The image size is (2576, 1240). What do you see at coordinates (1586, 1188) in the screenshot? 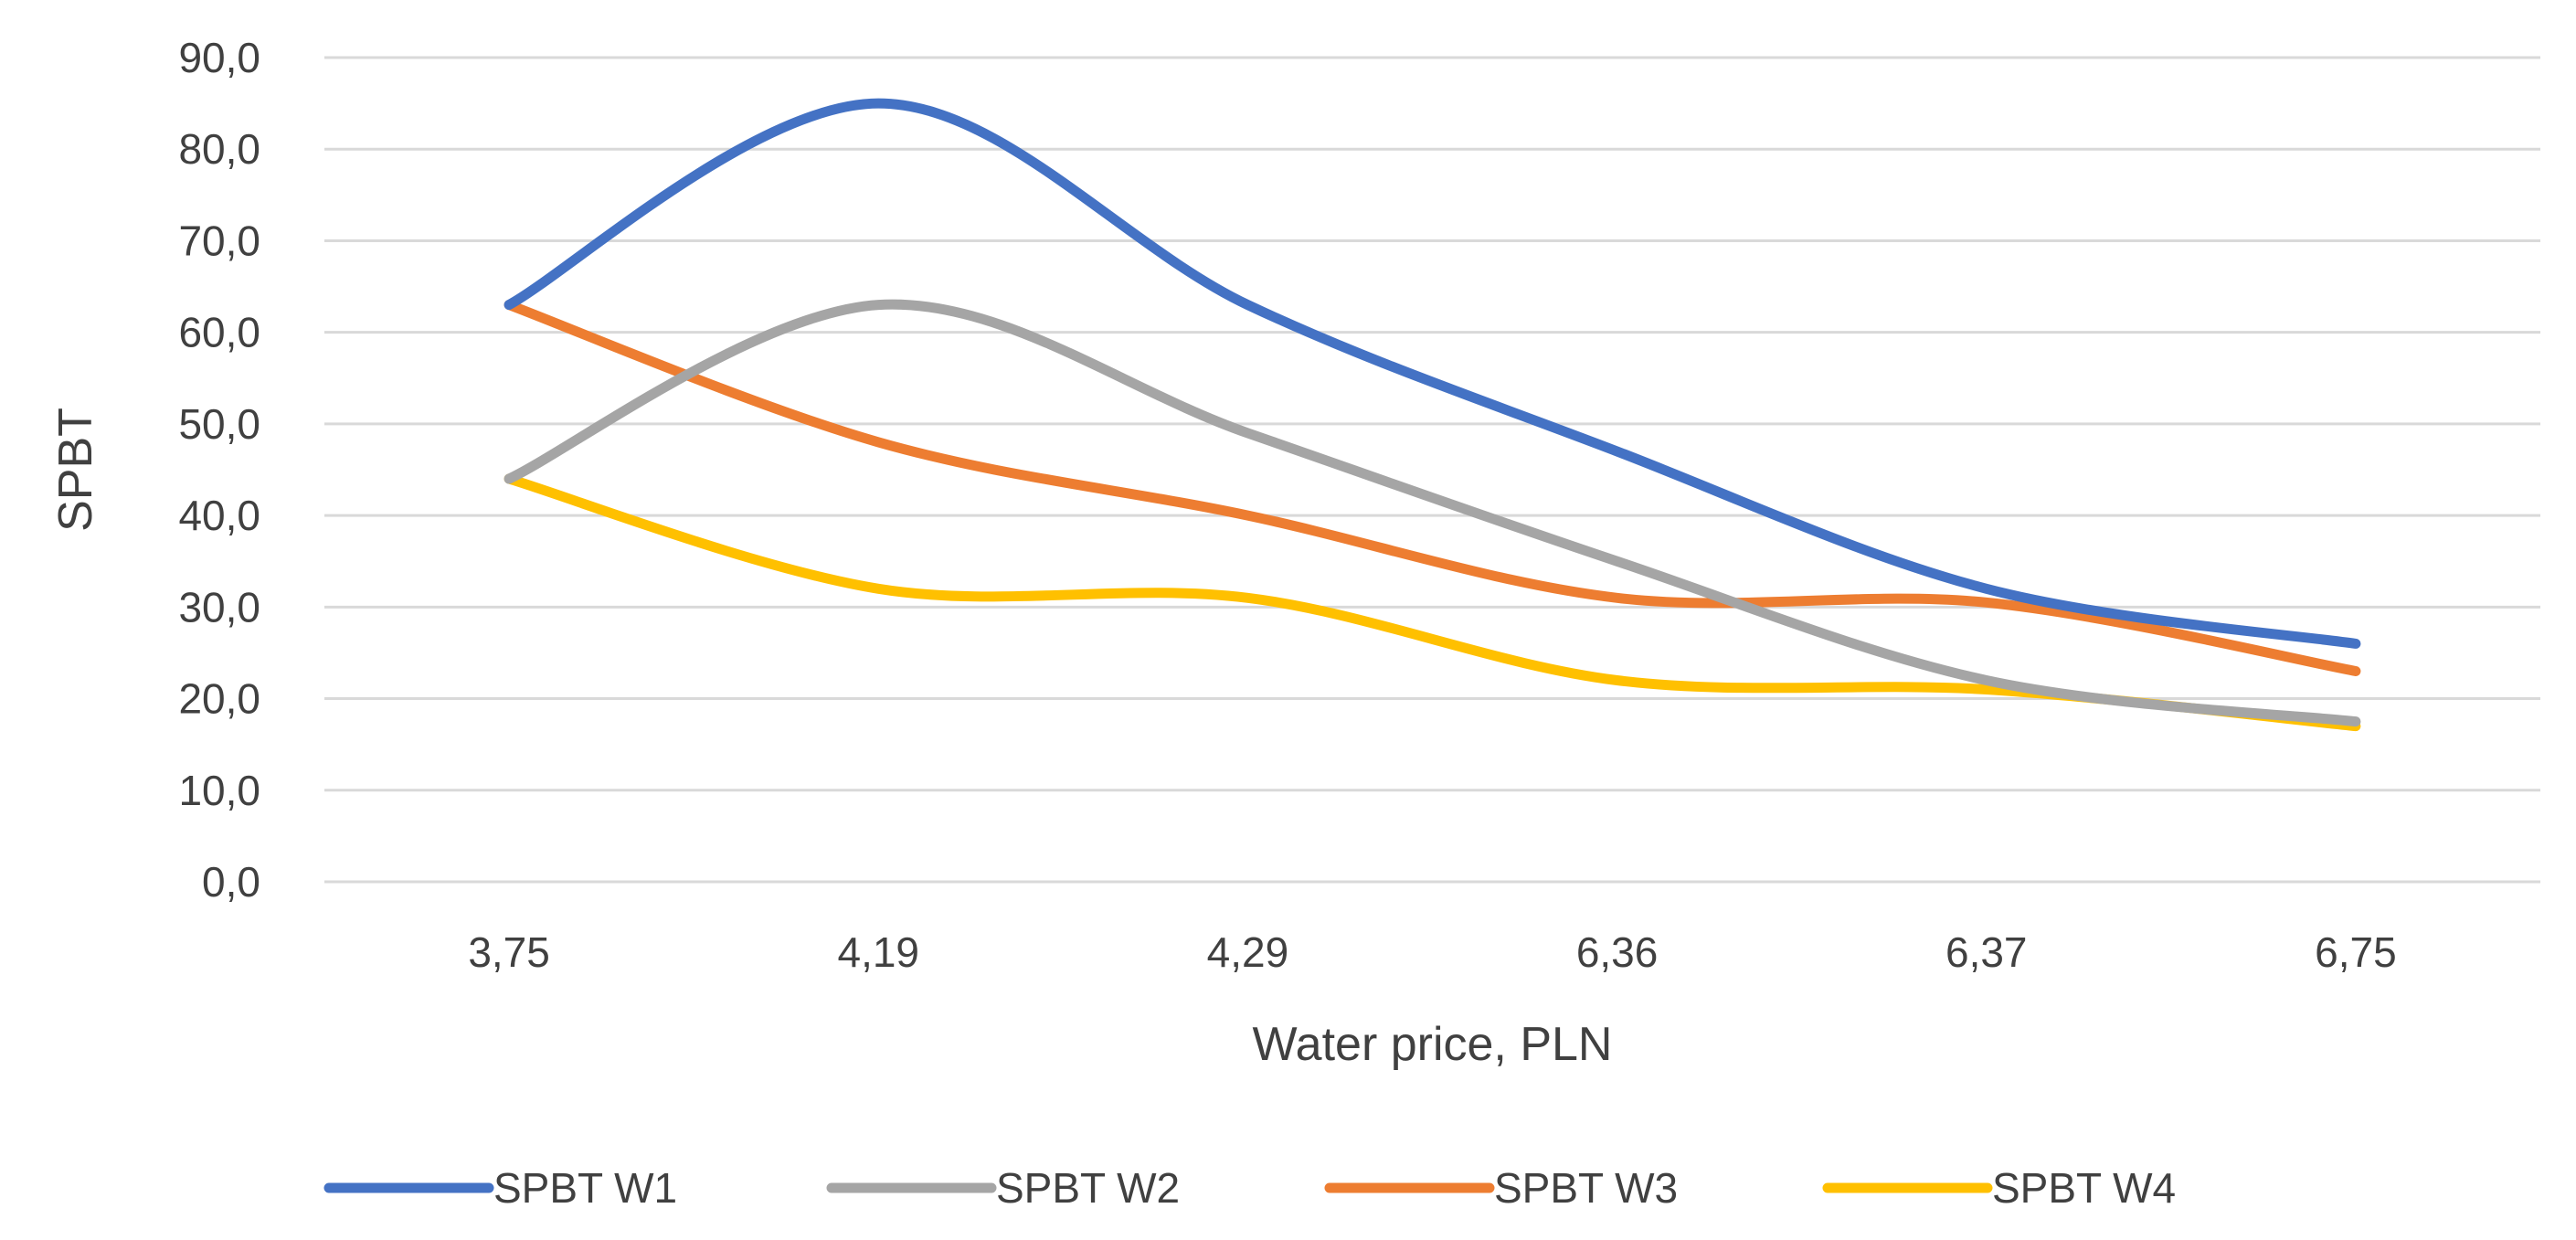
I see `legend-label: SPBT W3` at bounding box center [1586, 1188].